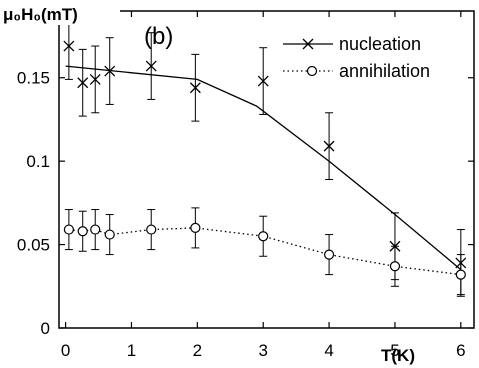  What do you see at coordinates (380, 44) in the screenshot?
I see `legend-label-nucleation: nucleation` at bounding box center [380, 44].